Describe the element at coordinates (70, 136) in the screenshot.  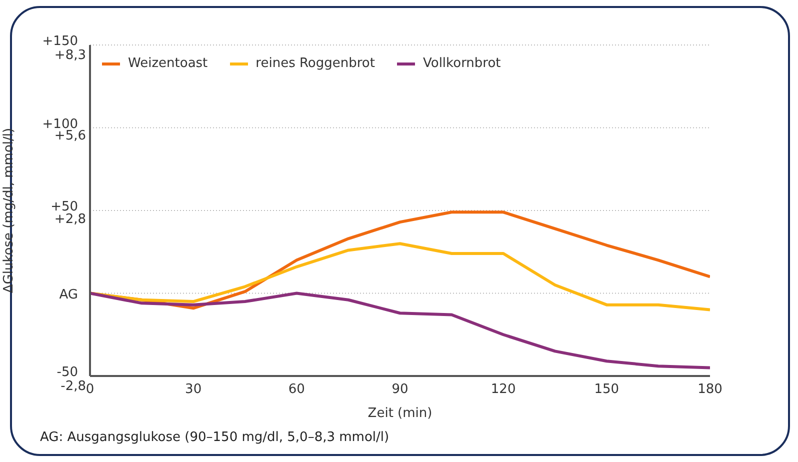
I see `y2-tick-label: +5,6` at that location.